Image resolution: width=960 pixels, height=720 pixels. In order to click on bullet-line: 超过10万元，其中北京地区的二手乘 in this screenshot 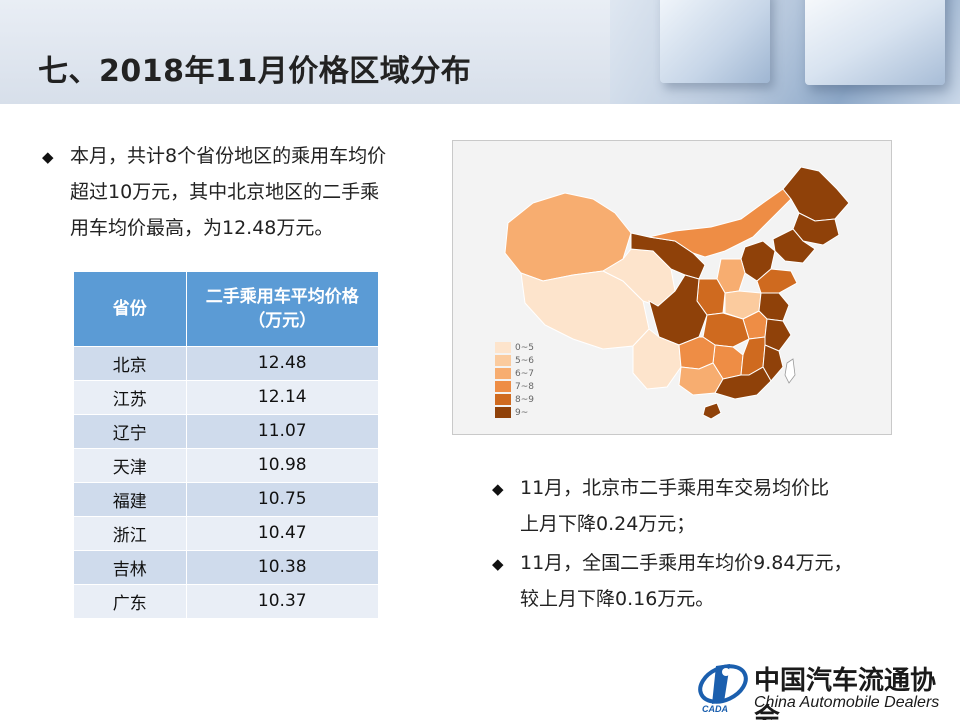, I will do `click(225, 192)`.